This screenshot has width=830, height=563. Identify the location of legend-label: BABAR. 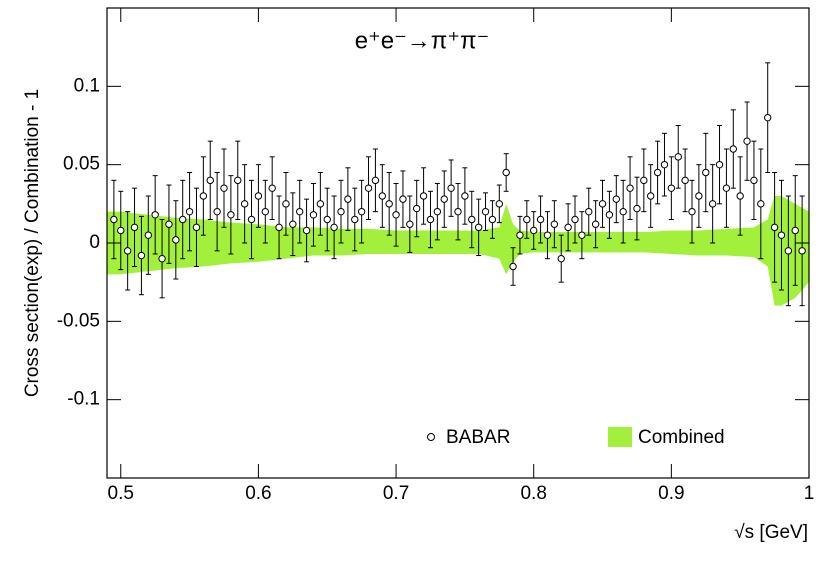
(478, 437).